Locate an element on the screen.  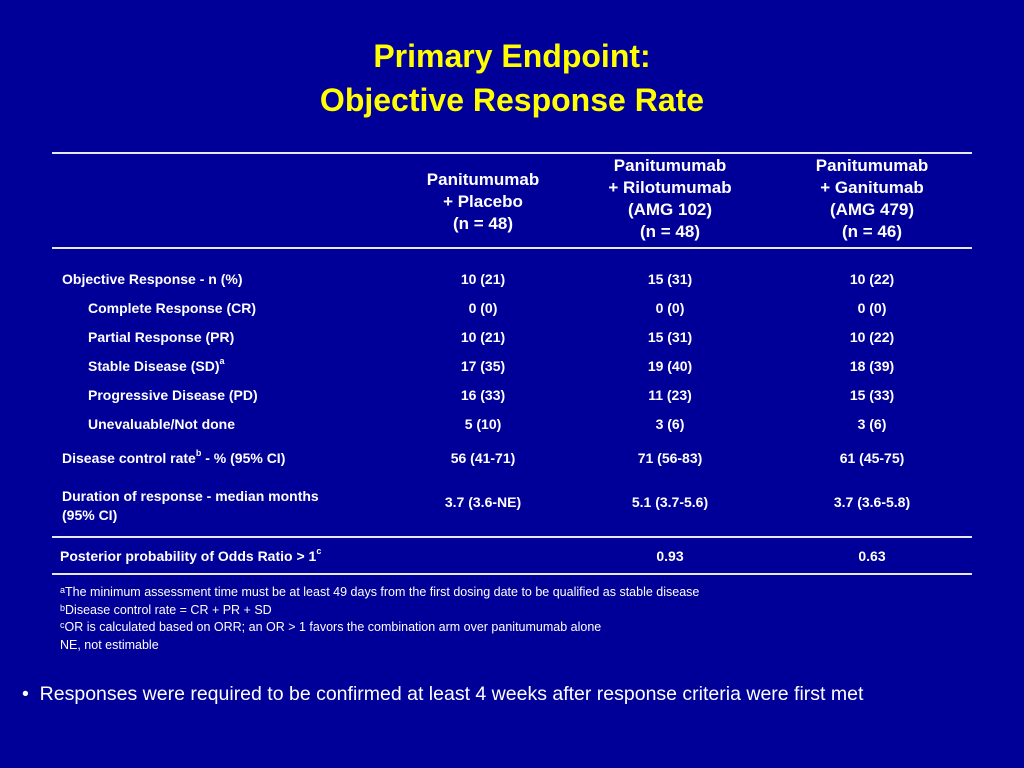
title-line-1: Primary Endpoint: is located at coordinates (512, 56).